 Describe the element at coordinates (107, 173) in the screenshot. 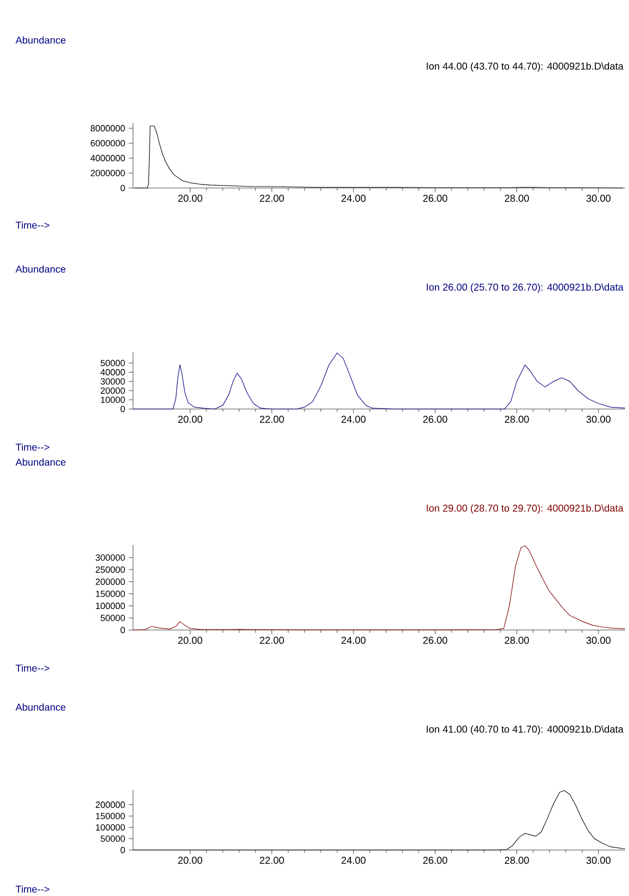

I see `y-tick-label: 2000000` at that location.